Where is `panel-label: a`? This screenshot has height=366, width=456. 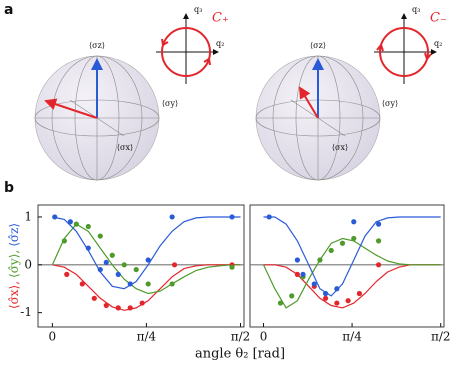 panel-label: a is located at coordinates (8, 10).